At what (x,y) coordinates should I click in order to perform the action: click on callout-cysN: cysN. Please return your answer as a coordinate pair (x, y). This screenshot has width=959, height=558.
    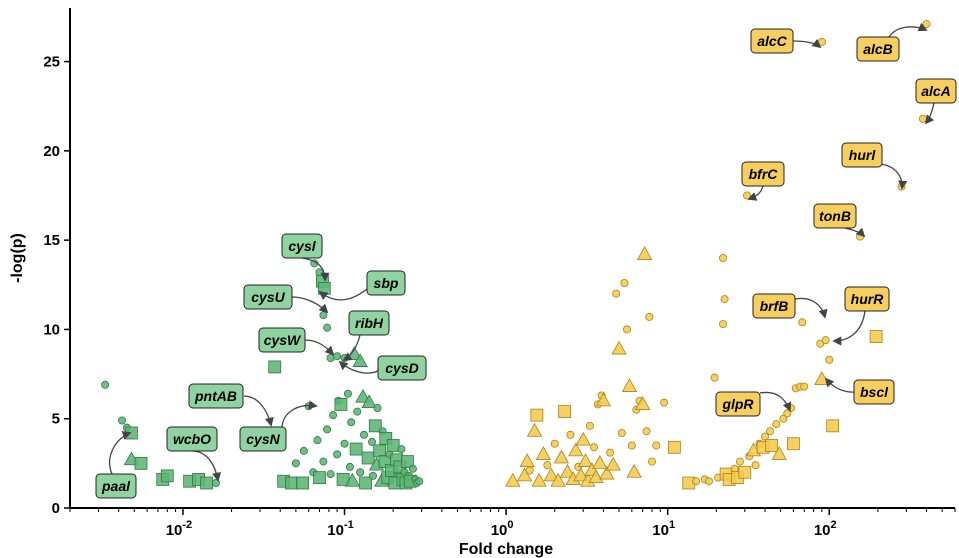
    Looking at the image, I should click on (278, 426).